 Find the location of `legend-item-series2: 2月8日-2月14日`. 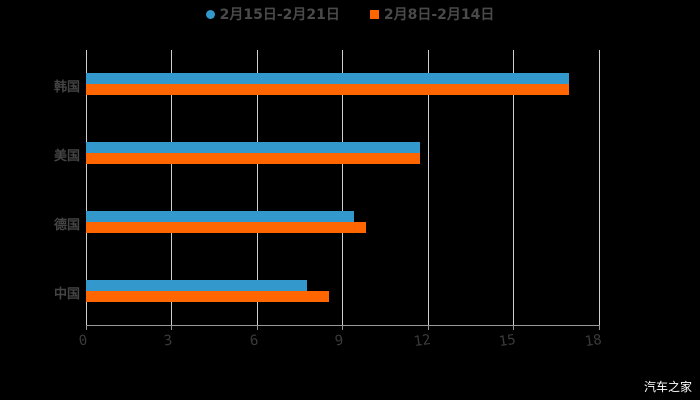

legend-item-series2: 2月8日-2月14日 is located at coordinates (432, 14).